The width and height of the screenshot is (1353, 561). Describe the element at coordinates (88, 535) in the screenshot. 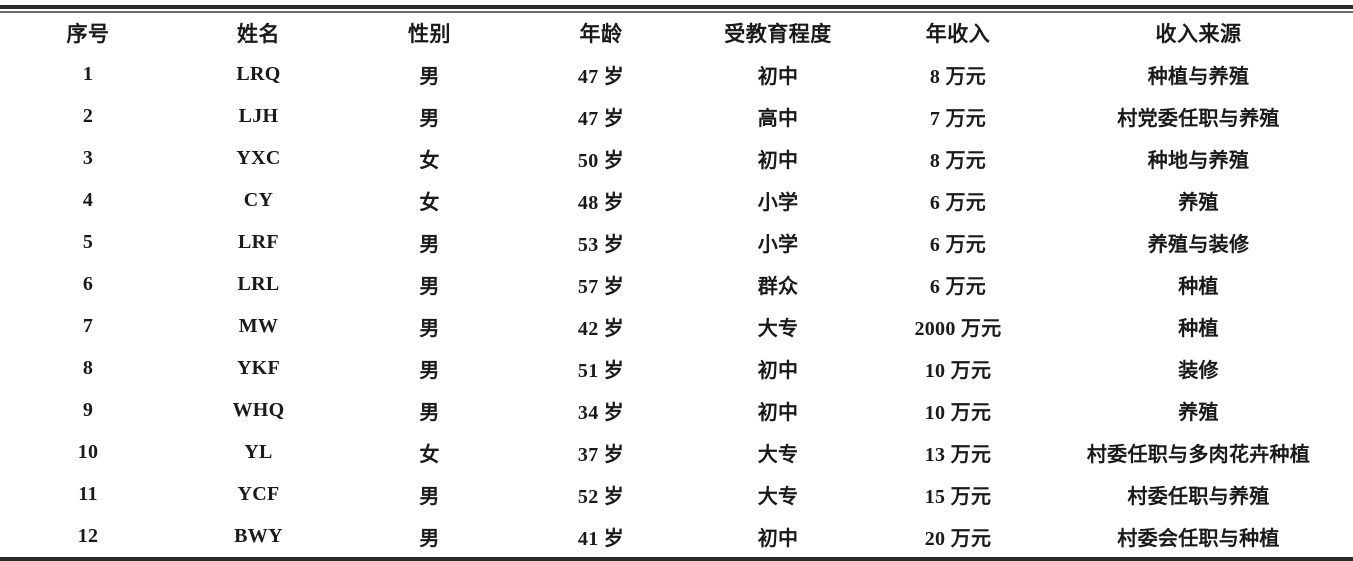

I see `cell-seq: 12` at that location.